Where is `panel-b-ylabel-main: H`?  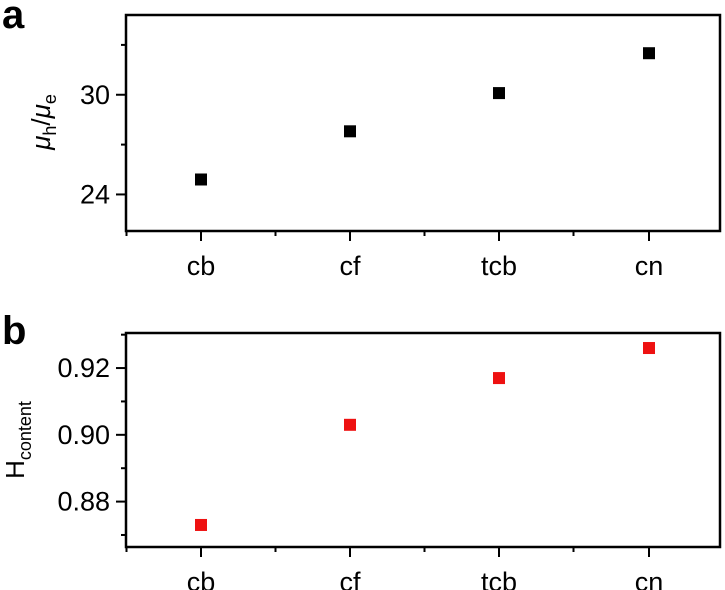 panel-b-ylabel-main: H is located at coordinates (15, 469).